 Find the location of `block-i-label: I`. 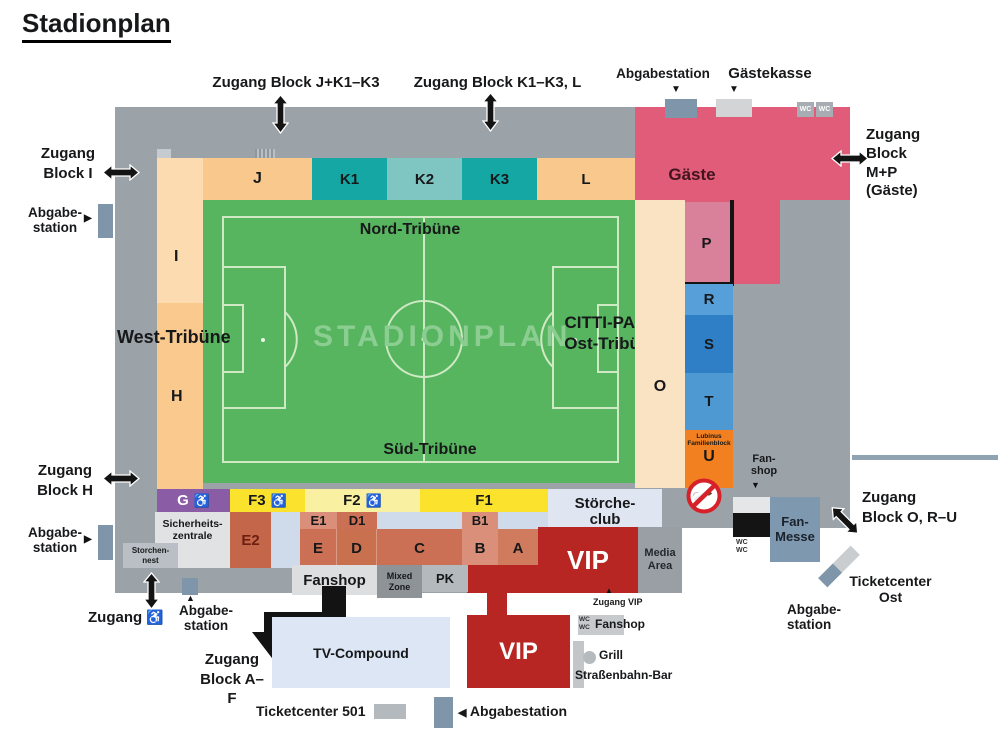

block-i-label: I is located at coordinates (176, 256).